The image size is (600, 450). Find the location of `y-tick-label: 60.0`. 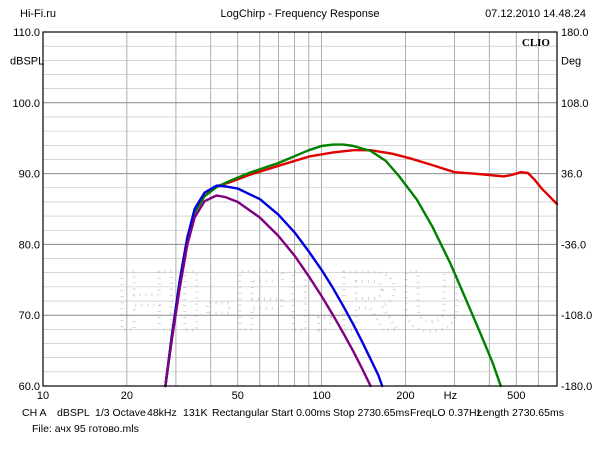

y-tick-label: 60.0 is located at coordinates (29, 387).